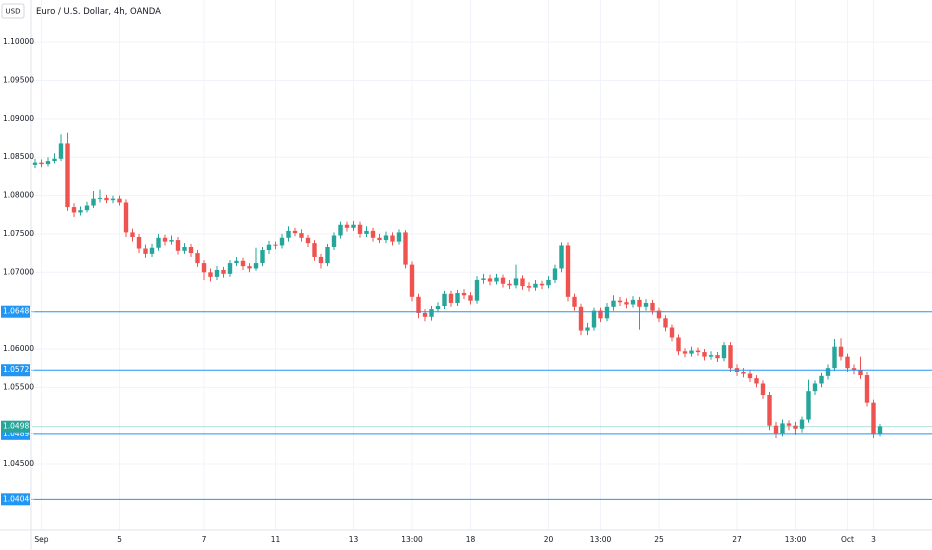 This screenshot has height=550, width=932. Describe the element at coordinates (737, 539) in the screenshot. I see `x-tick-label: 27` at that location.